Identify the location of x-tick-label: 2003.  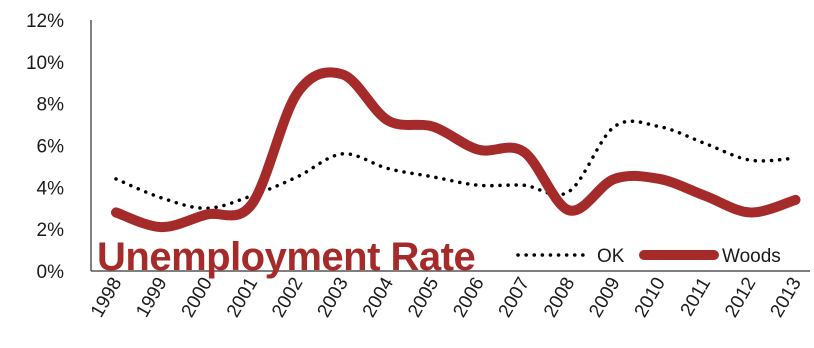
(333, 297).